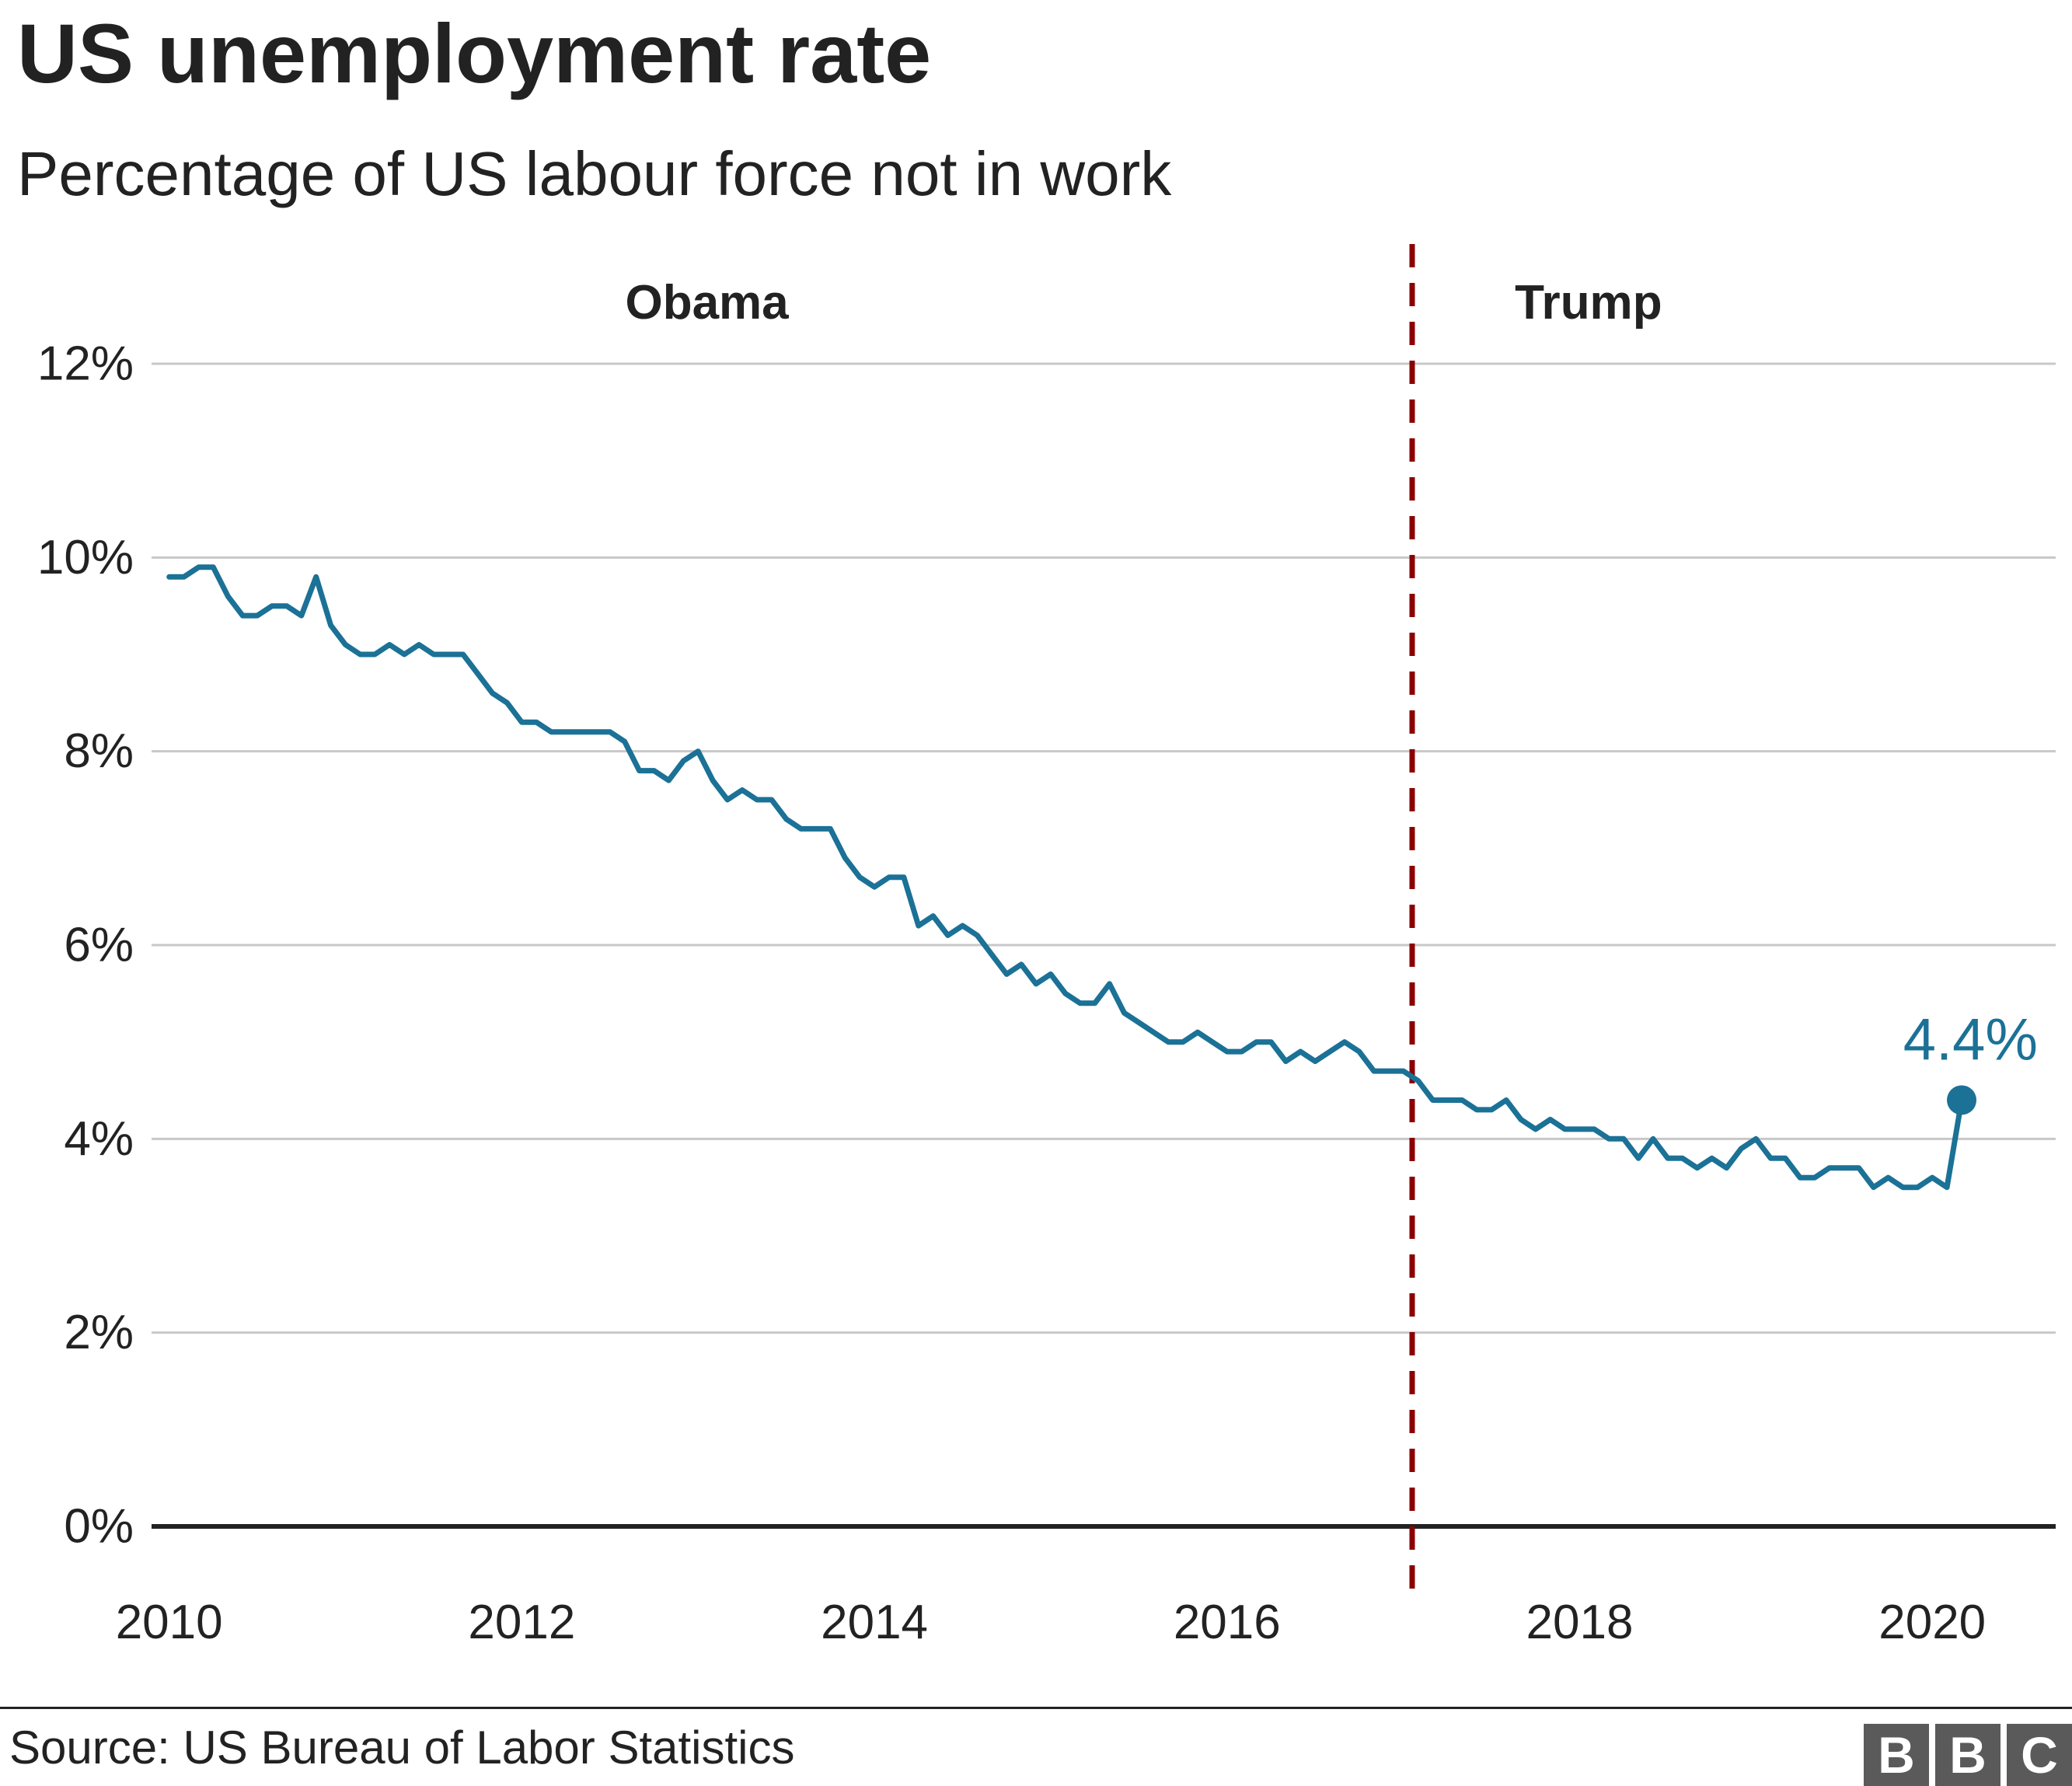  I want to click on bbc-logo: B B C, so click(1968, 1755).